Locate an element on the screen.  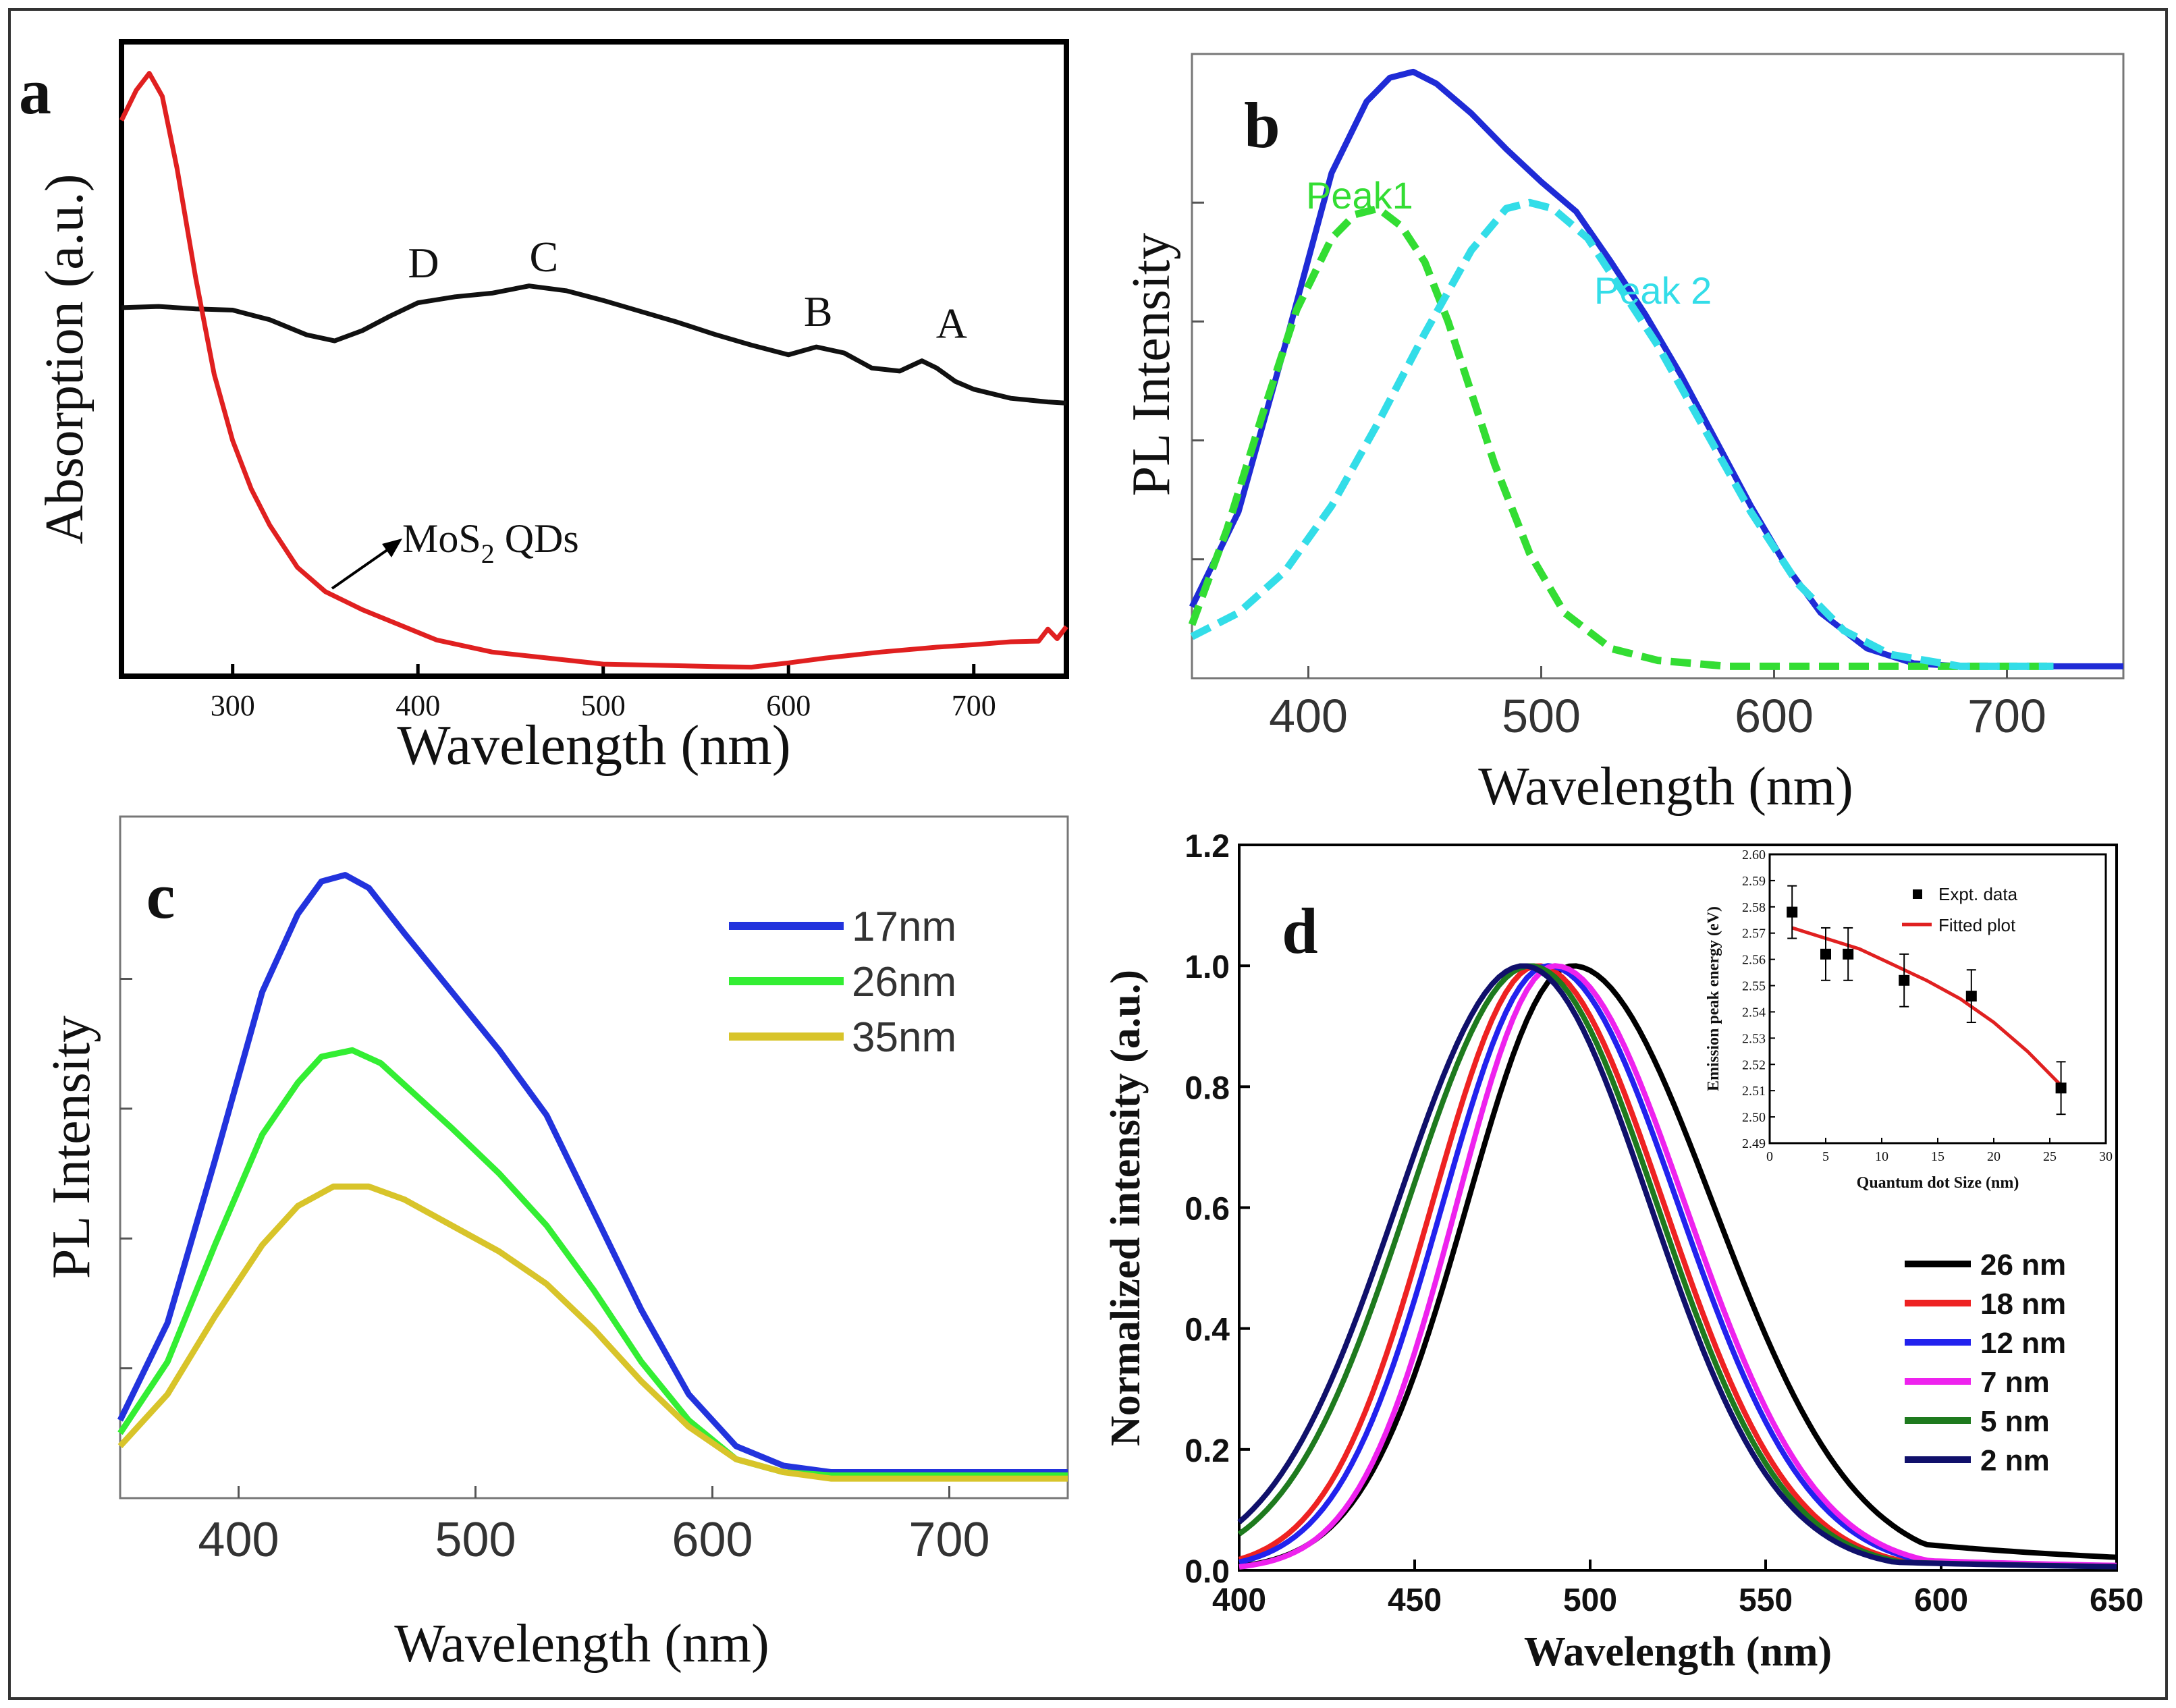
inset-y-tick-label: 2.49 is located at coordinates (1754, 1143).